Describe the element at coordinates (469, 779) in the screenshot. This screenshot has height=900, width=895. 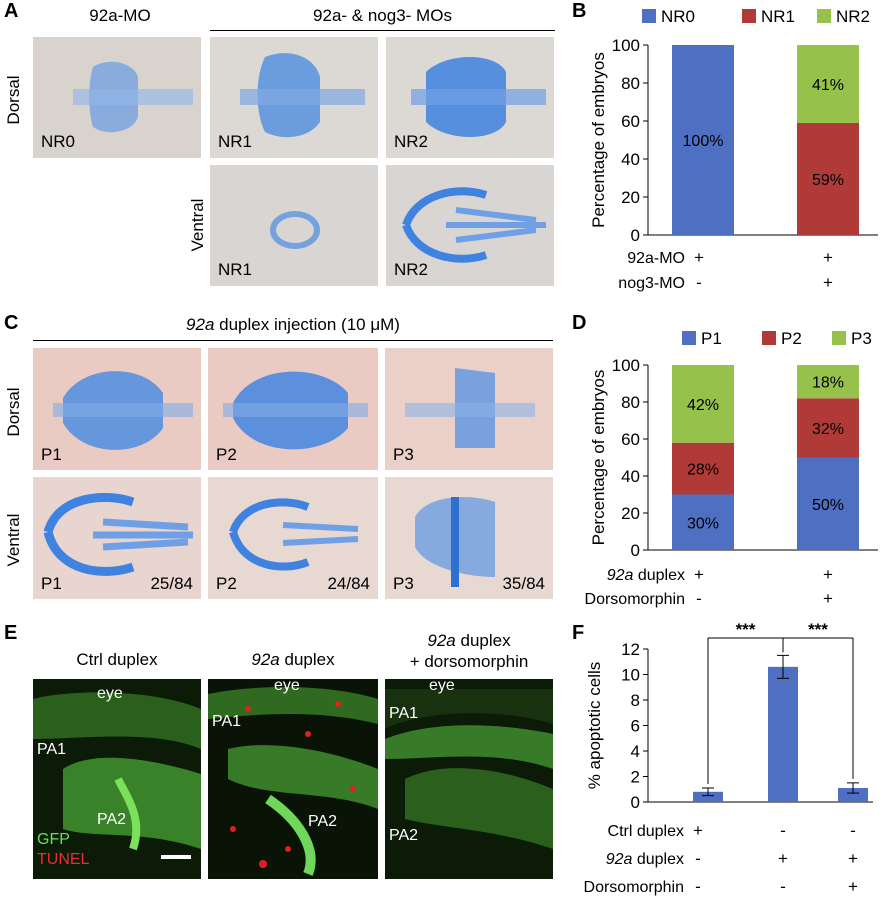
I see `panel-e-image-92a-dorsomorphin: eye PA1 PA2` at that location.